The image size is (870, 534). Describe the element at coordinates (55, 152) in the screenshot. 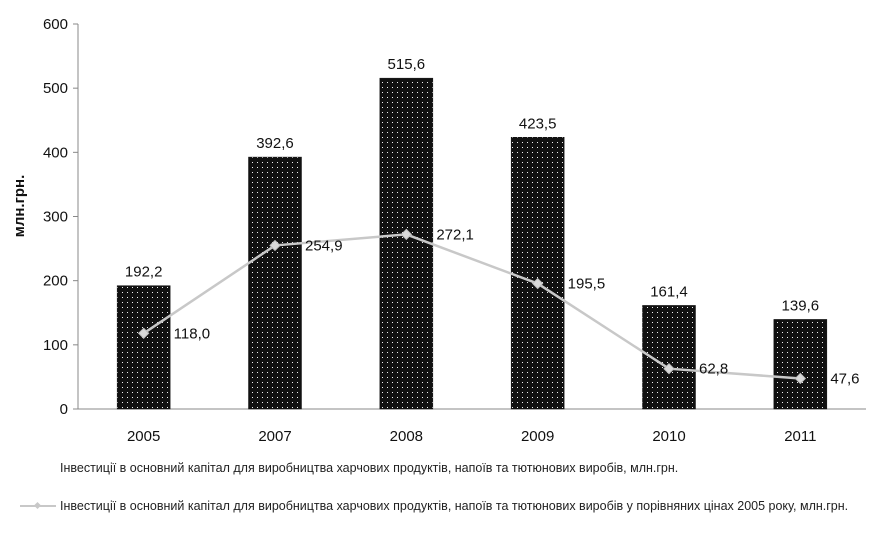

I see `y-tick-label: 400` at that location.